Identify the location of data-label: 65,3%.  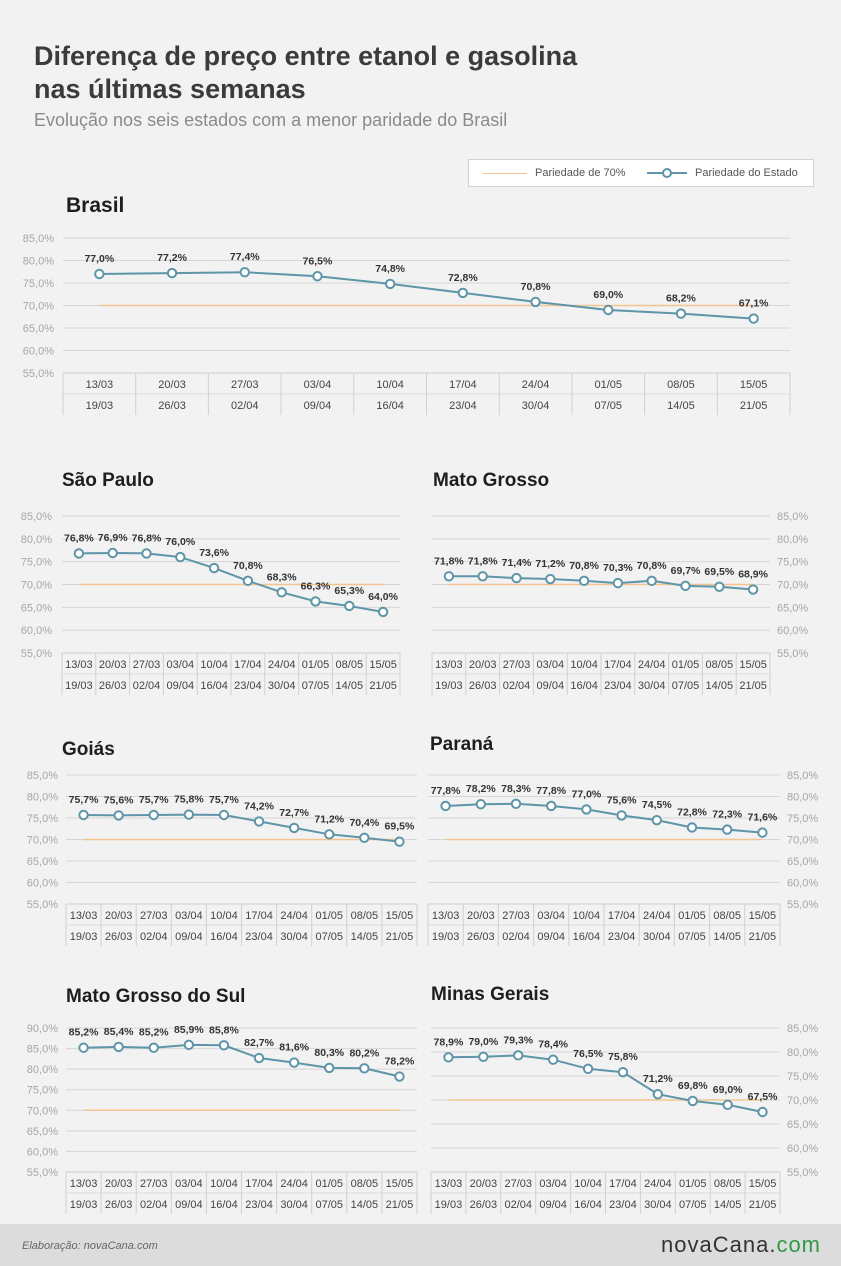
(349, 591).